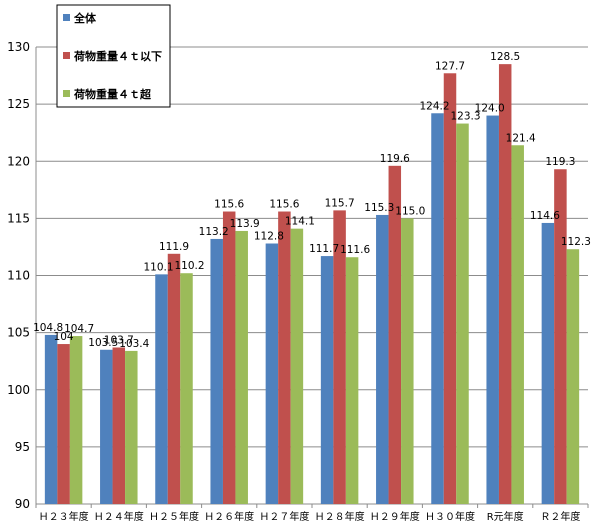  What do you see at coordinates (395, 159) in the screenshot?
I see `data-label: 119.6` at bounding box center [395, 159].